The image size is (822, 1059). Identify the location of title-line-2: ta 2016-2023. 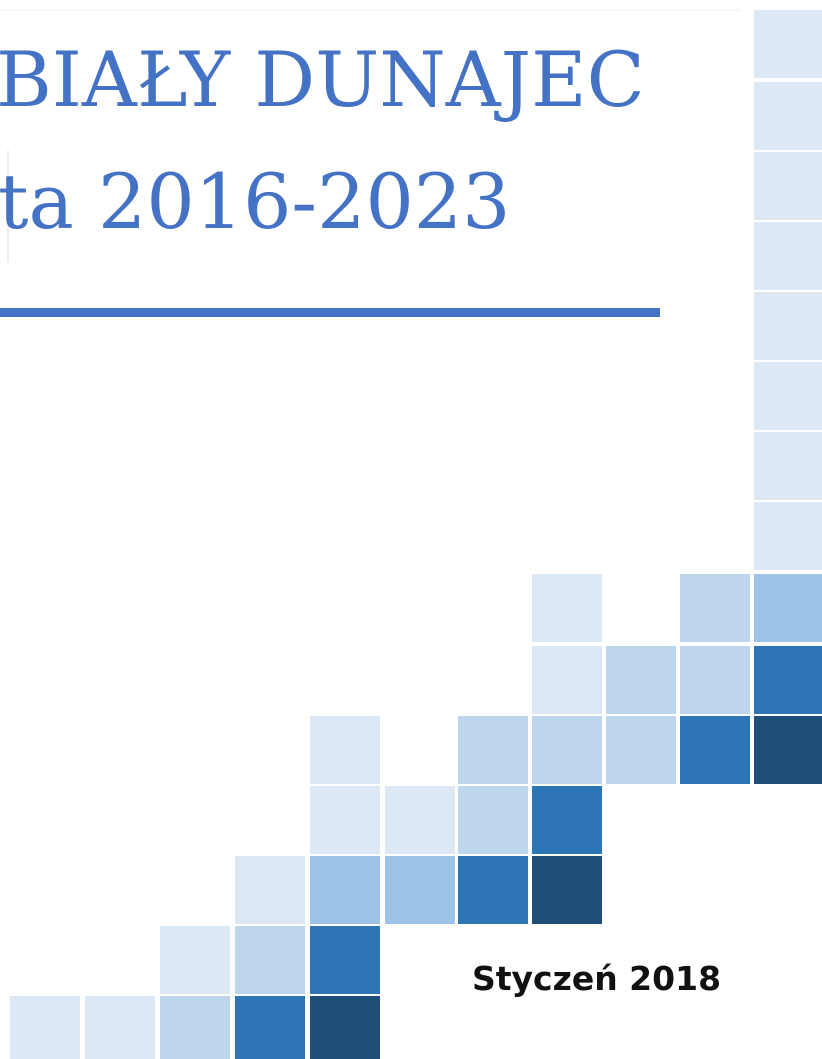
(255, 201).